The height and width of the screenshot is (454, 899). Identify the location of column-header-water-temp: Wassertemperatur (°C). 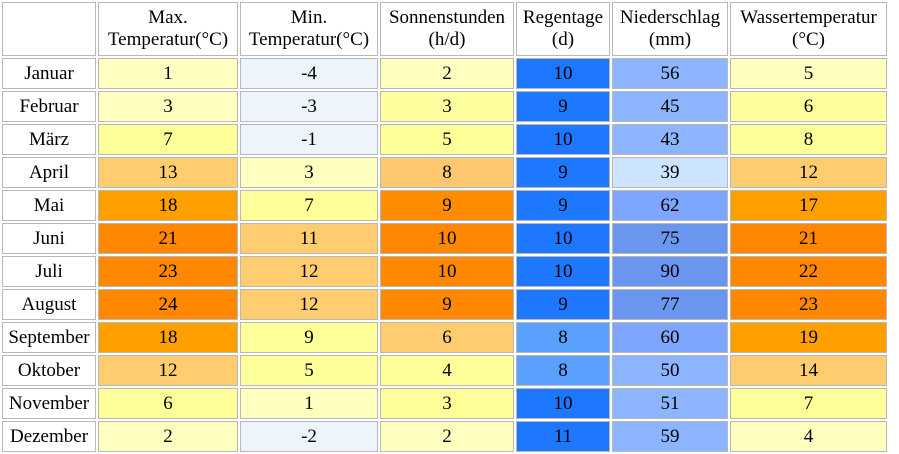
(808, 29).